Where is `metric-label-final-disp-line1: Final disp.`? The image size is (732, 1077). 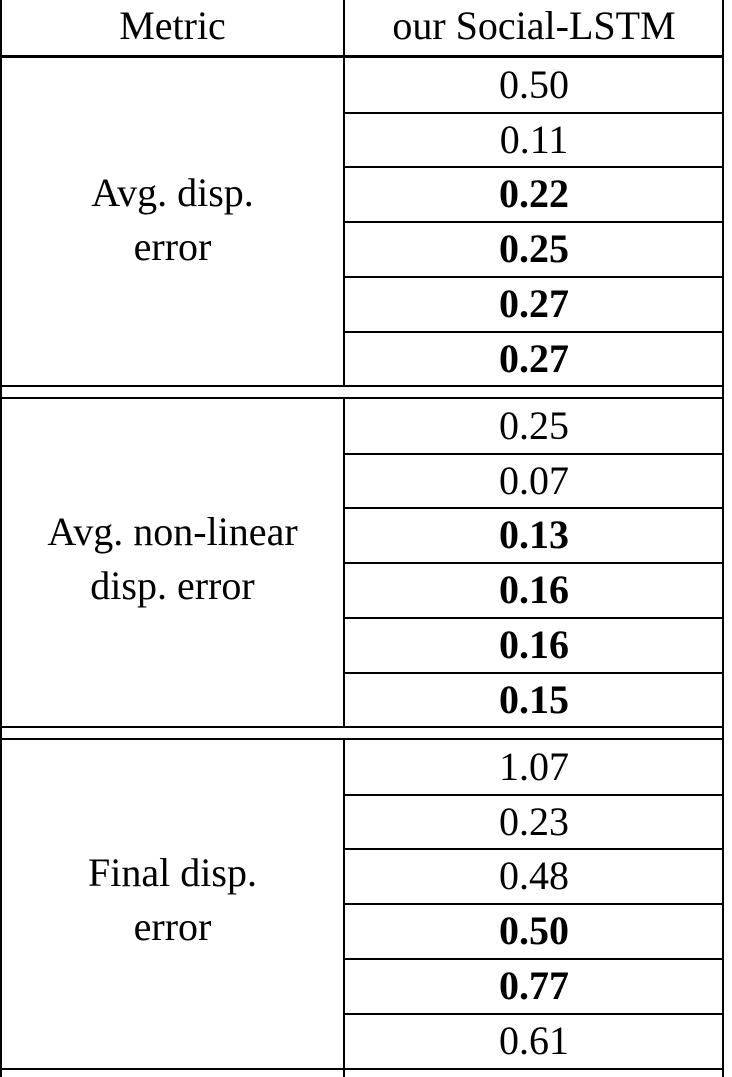 metric-label-final-disp-line1: Final disp. is located at coordinates (172, 872).